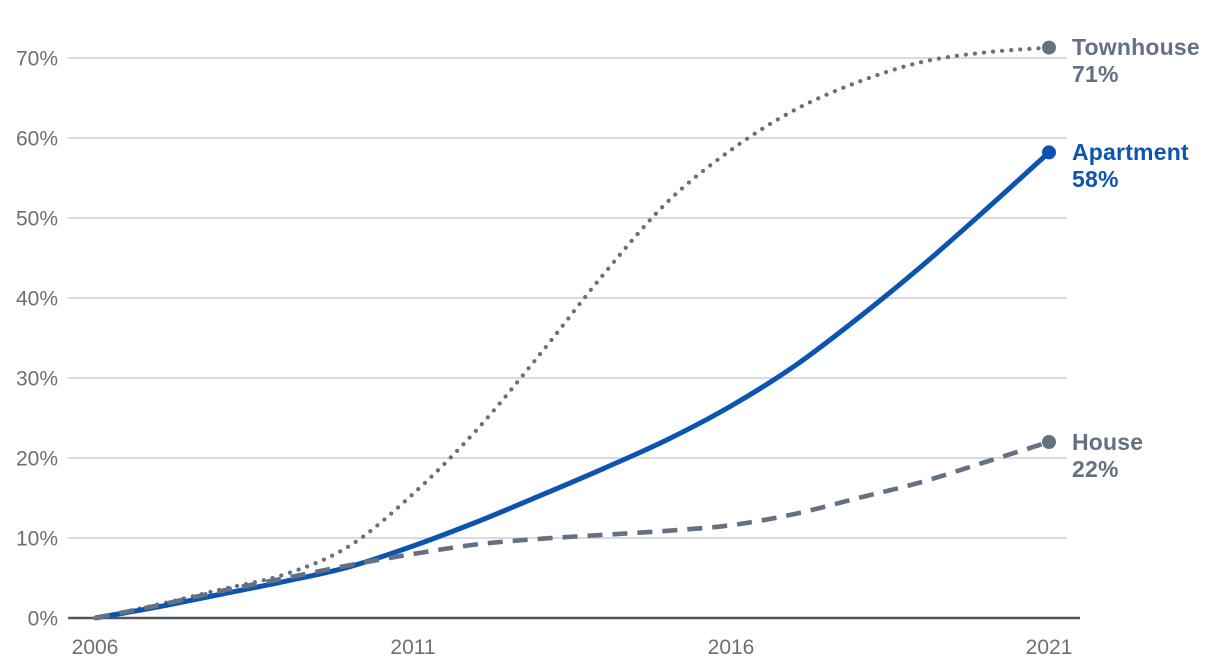 The height and width of the screenshot is (668, 1220). What do you see at coordinates (1095, 468) in the screenshot?
I see `series-value-house: 22%` at bounding box center [1095, 468].